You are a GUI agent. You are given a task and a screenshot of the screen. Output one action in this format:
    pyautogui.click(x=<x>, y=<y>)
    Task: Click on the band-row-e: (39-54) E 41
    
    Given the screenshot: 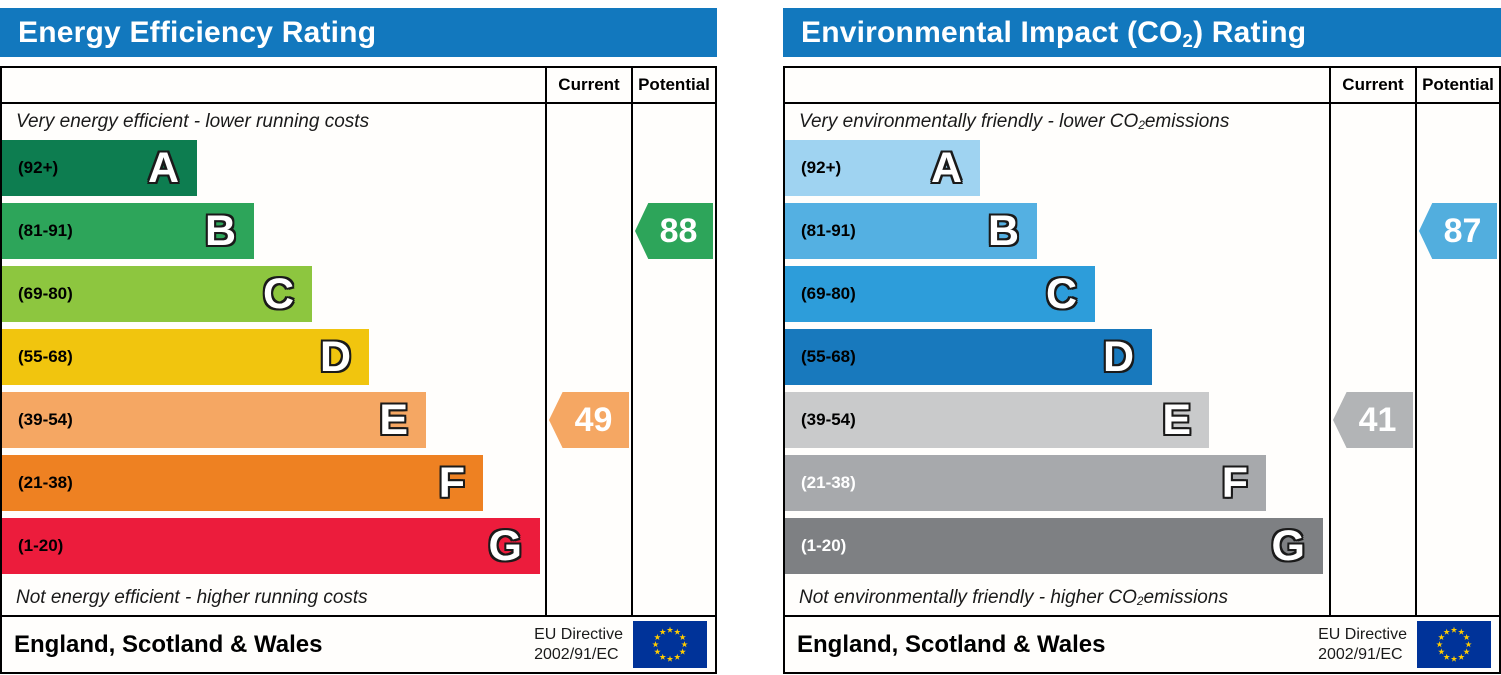 What is the action you would take?
    pyautogui.click(x=1142, y=423)
    